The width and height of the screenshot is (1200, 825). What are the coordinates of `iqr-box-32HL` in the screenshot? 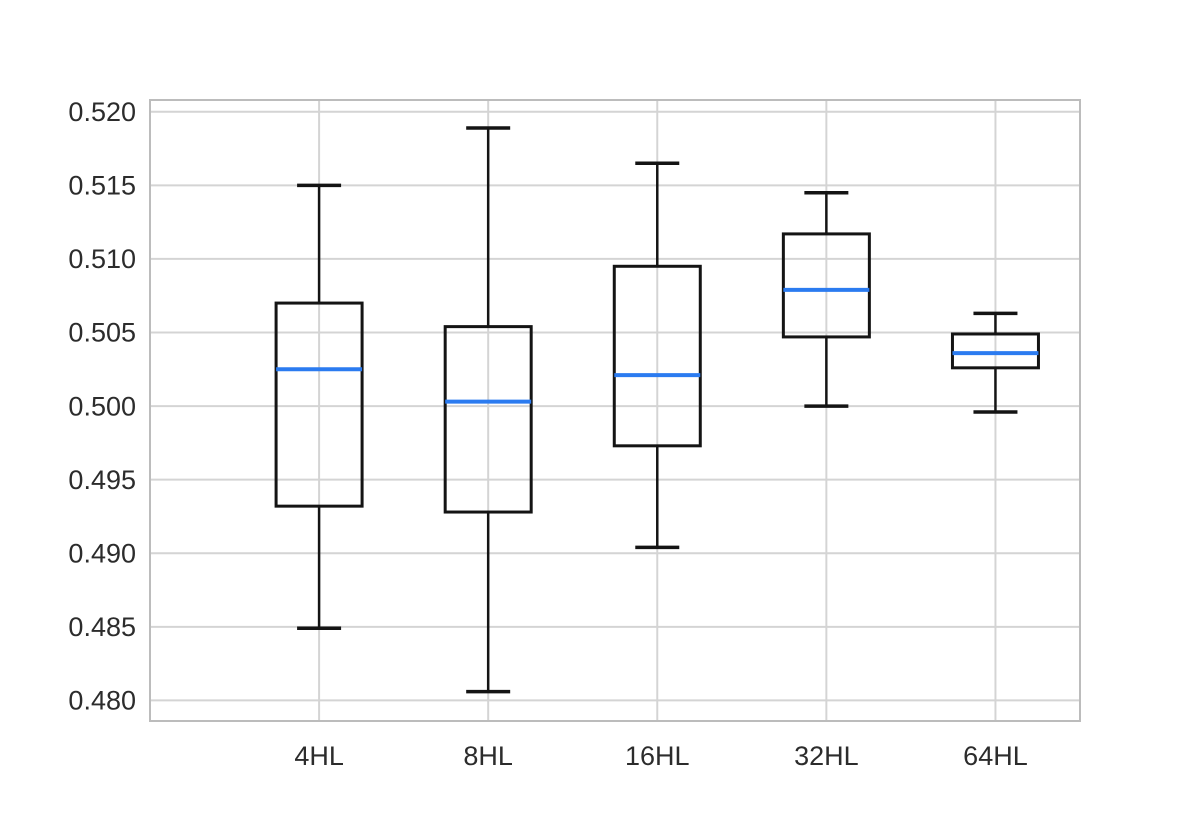 It's located at (826, 285).